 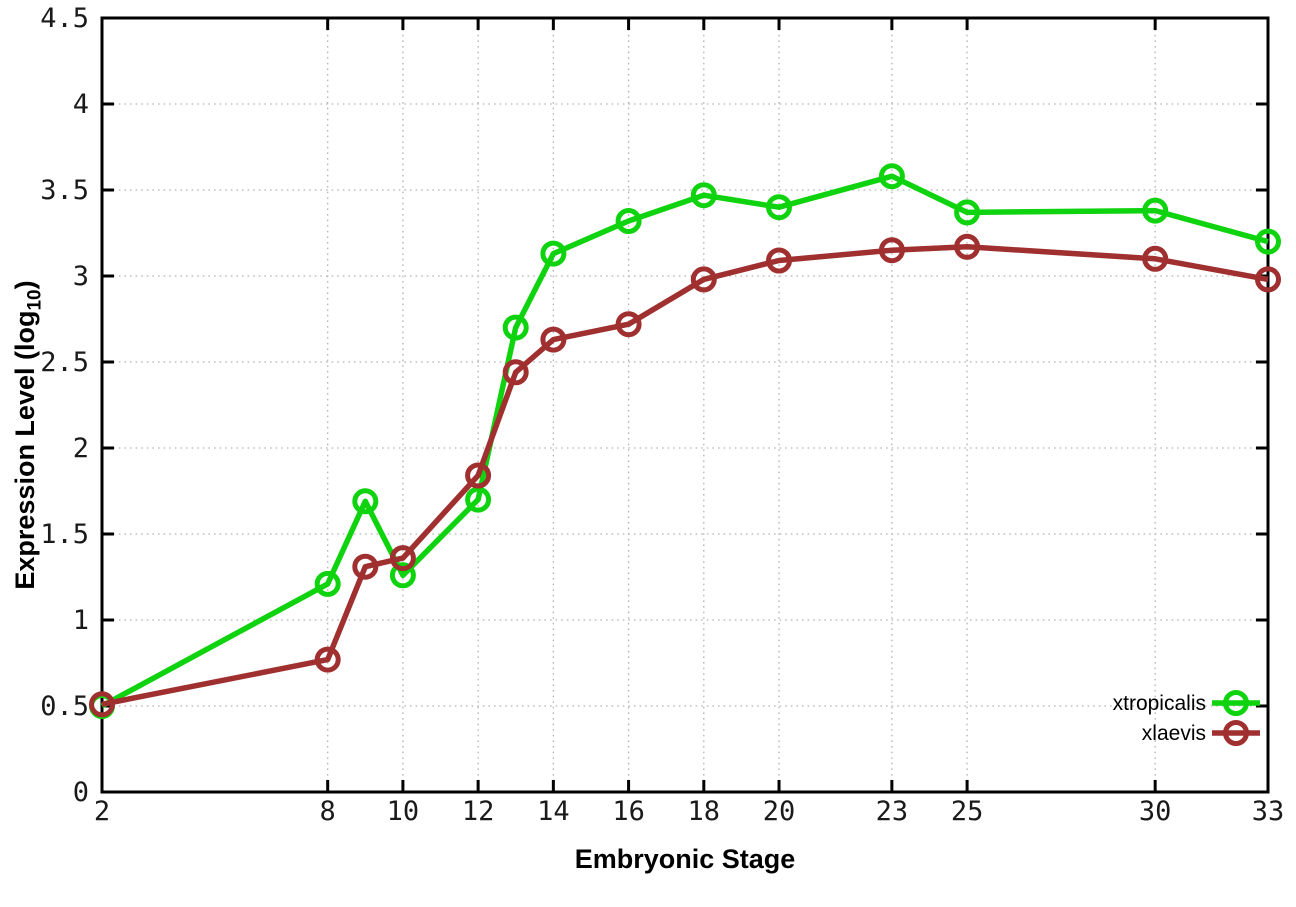 I want to click on x-tick-label-20: 20, so click(x=779, y=811).